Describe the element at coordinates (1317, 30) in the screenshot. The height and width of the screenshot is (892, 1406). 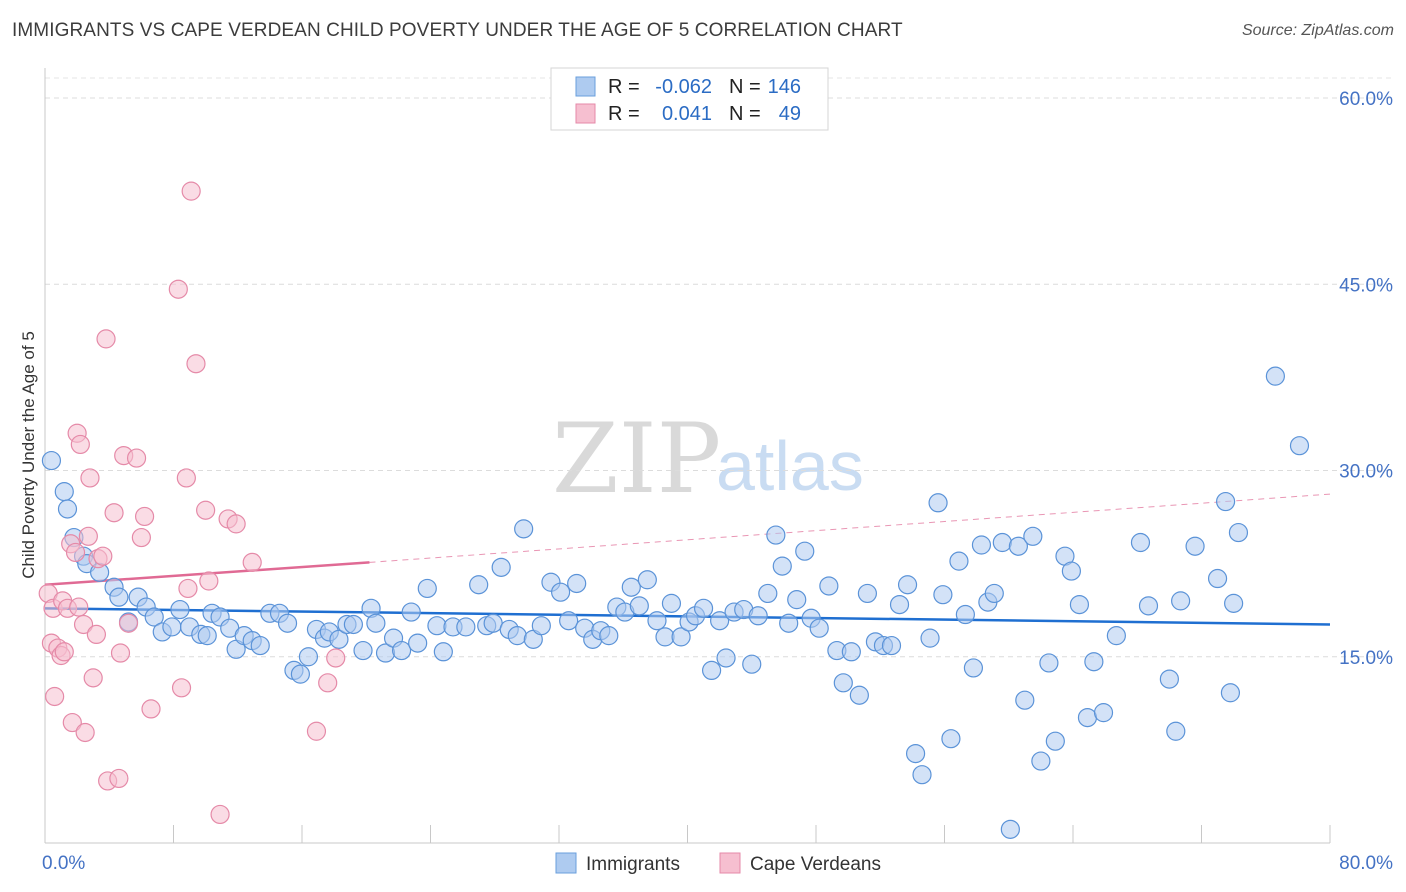
I see `source-attribution: Source: ZipAtlas.com` at that location.